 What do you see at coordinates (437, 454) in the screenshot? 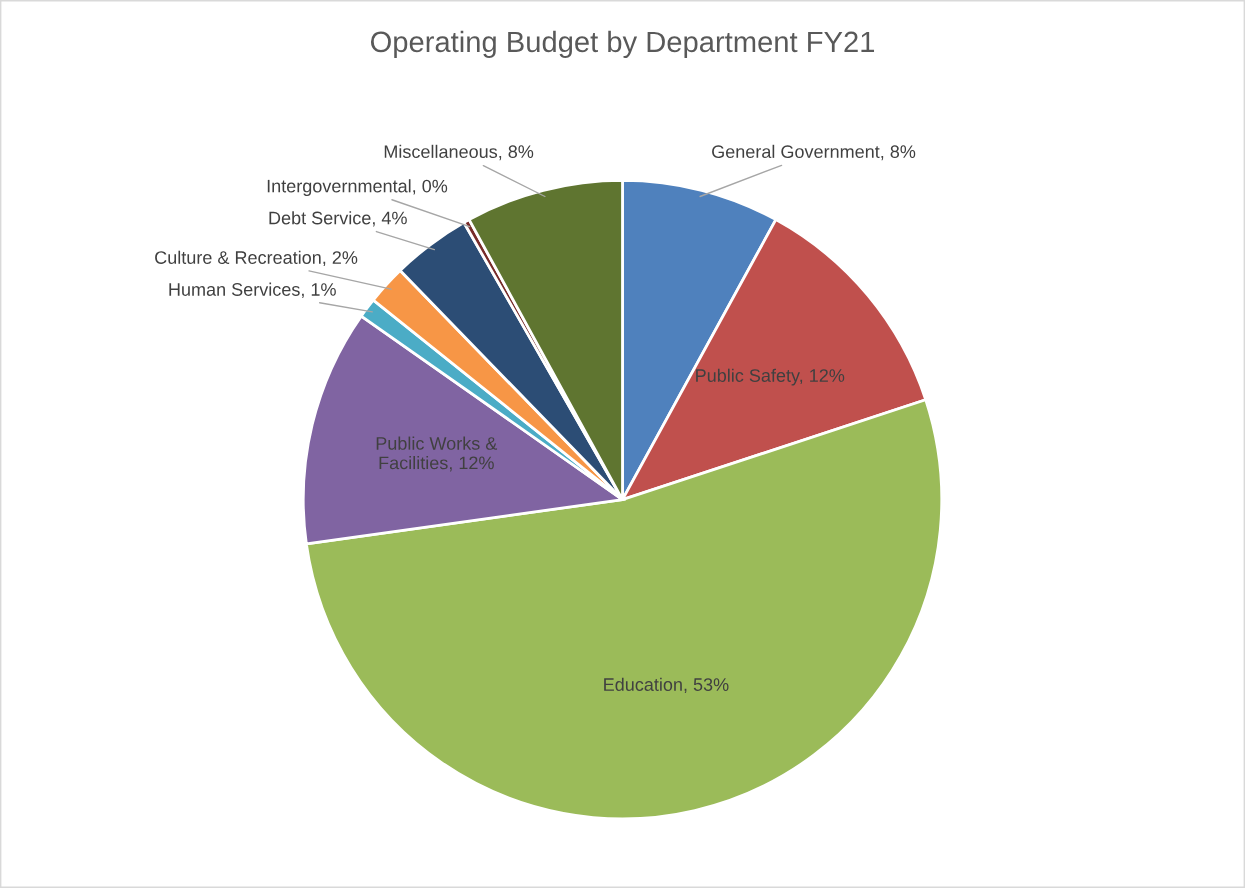
I see `slice-label: Public Works & Facilities, 12%` at bounding box center [437, 454].